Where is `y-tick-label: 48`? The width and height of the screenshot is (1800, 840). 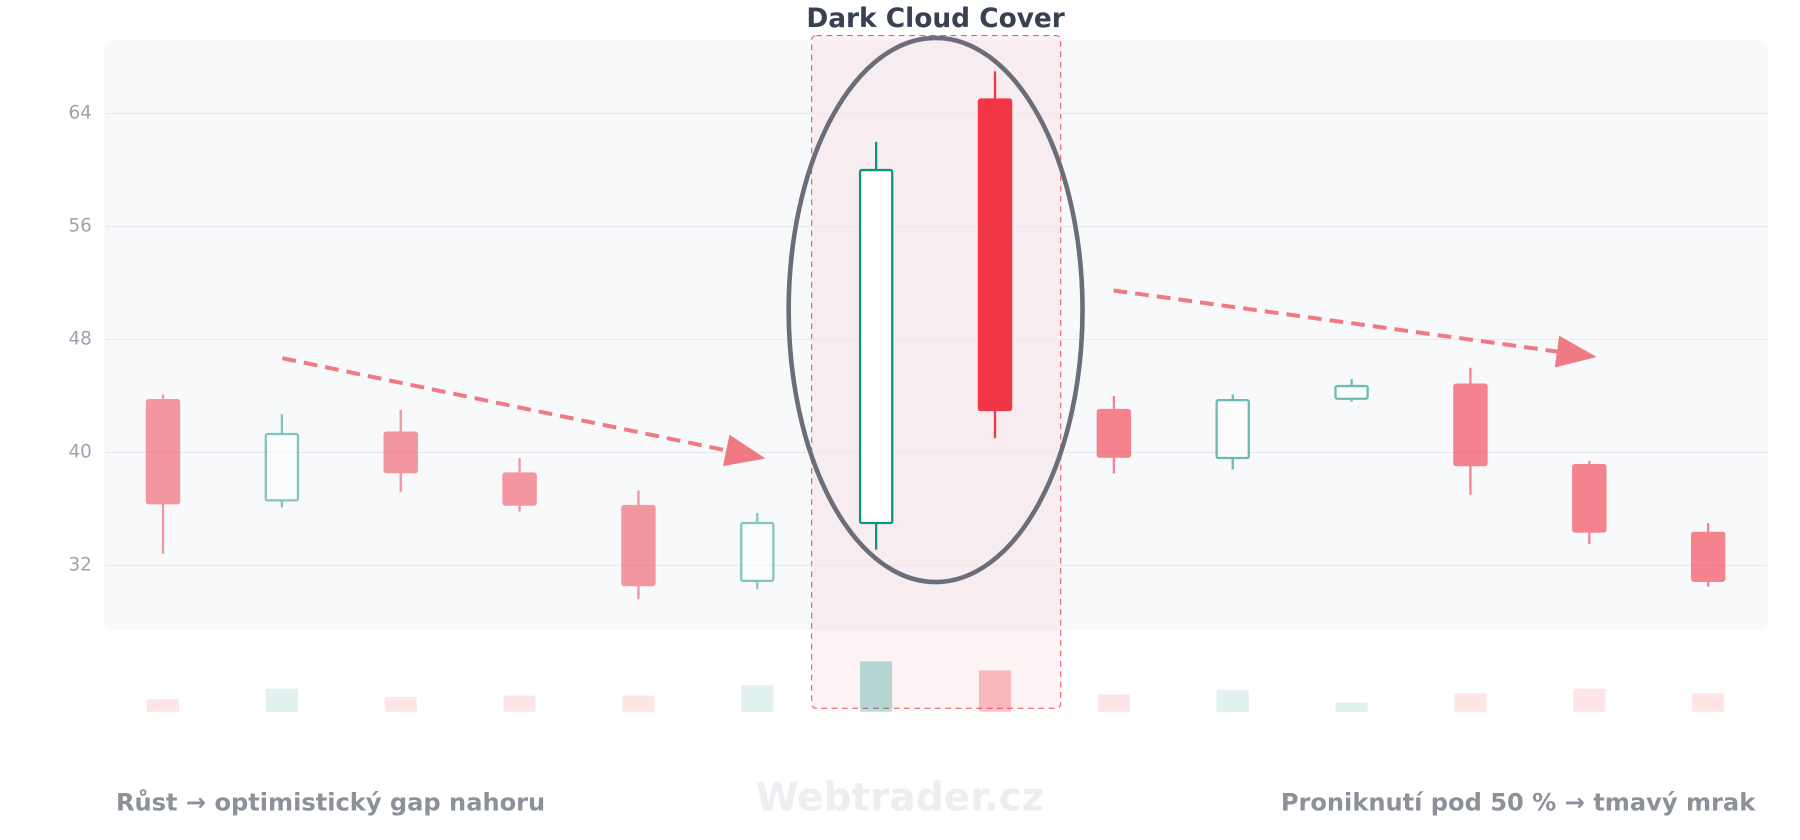 y-tick-label: 48 is located at coordinates (79, 338).